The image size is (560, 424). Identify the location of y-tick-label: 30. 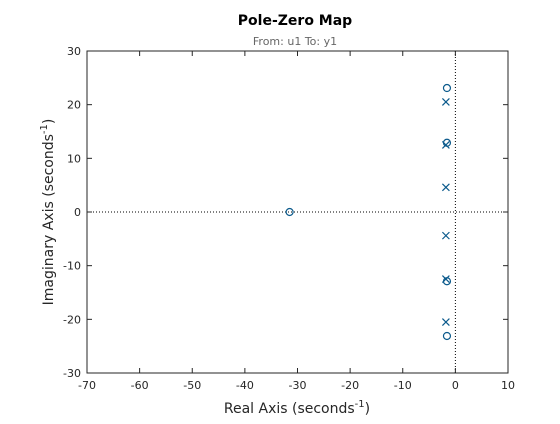
(74, 51).